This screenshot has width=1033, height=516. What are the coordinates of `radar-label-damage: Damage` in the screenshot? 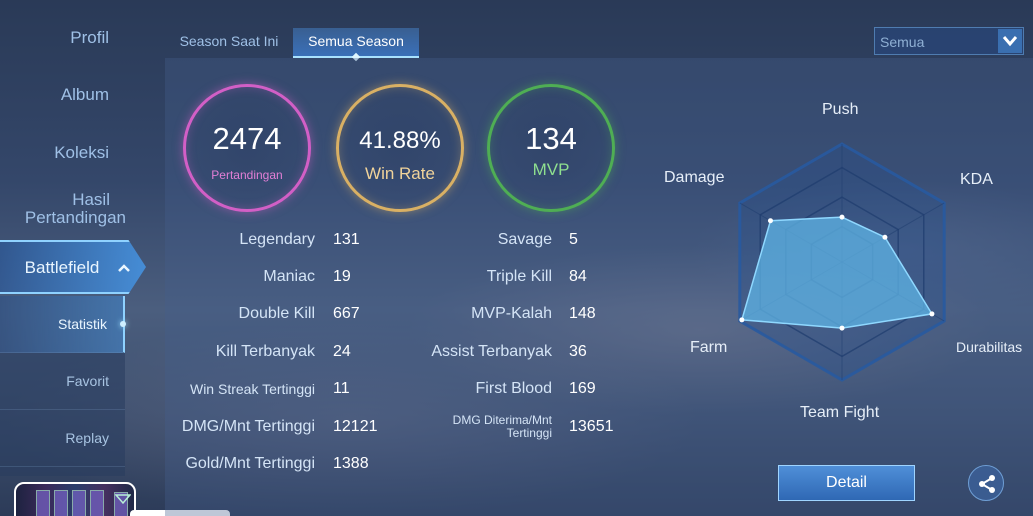 It's located at (694, 177).